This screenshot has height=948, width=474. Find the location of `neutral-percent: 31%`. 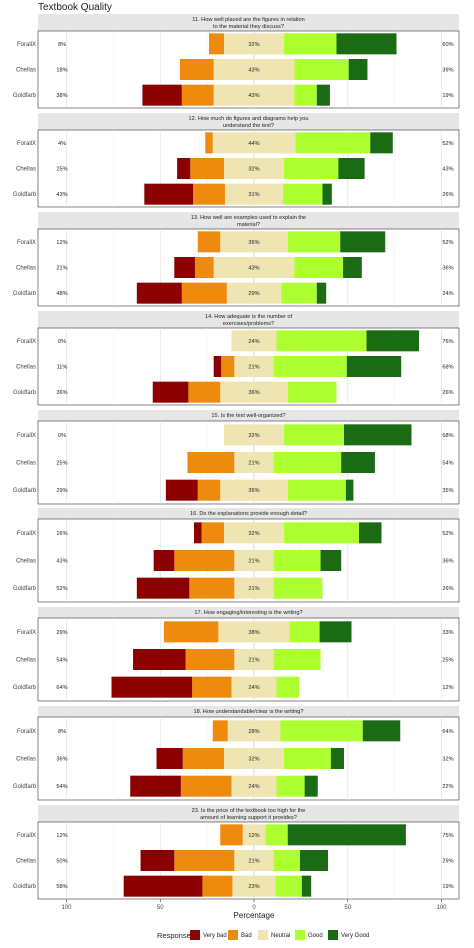

neutral-percent: 31% is located at coordinates (253, 195).